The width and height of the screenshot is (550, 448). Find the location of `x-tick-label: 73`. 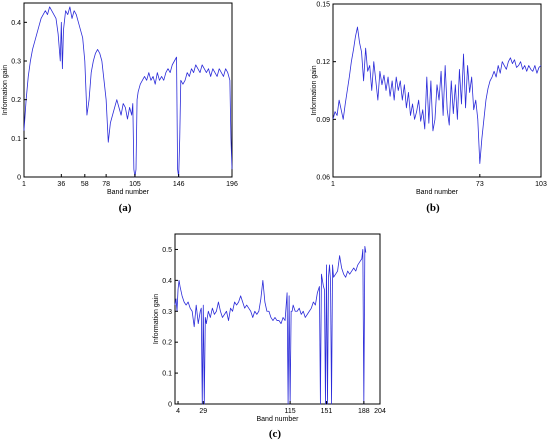

x-tick-label: 73 is located at coordinates (480, 184).